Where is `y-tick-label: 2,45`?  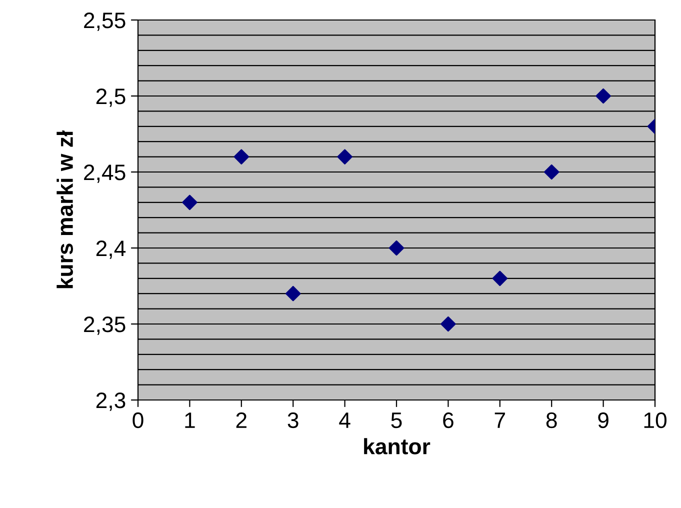 y-tick-label: 2,45 is located at coordinates (105, 173).